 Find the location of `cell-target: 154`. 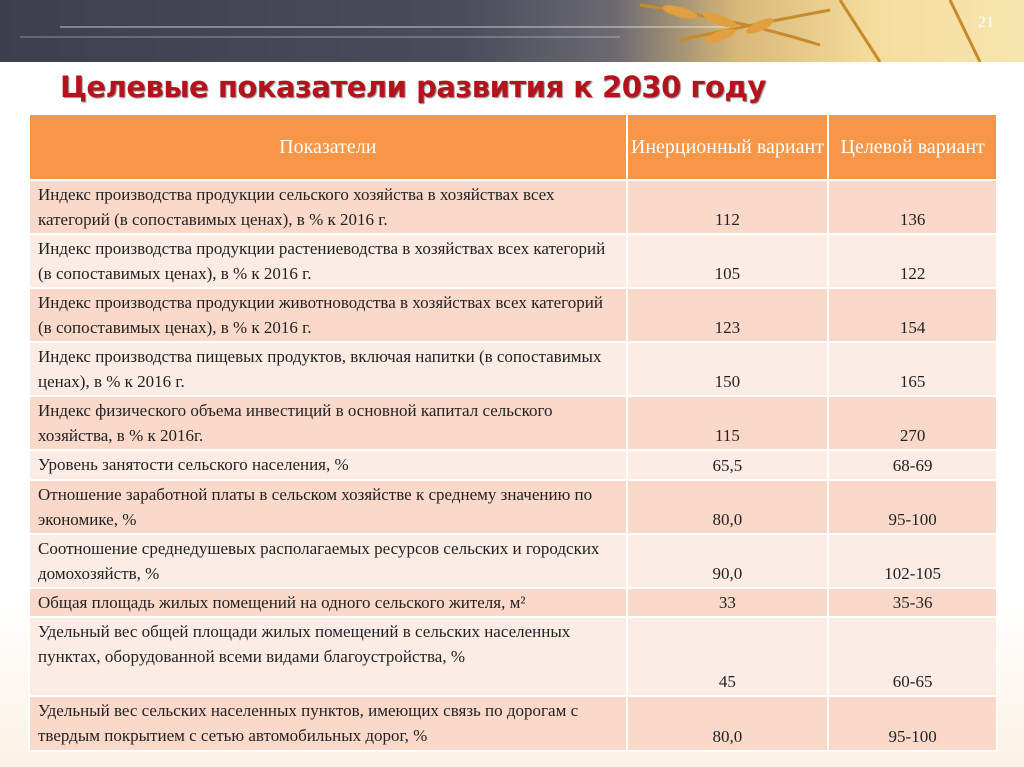

cell-target: 154 is located at coordinates (912, 315).